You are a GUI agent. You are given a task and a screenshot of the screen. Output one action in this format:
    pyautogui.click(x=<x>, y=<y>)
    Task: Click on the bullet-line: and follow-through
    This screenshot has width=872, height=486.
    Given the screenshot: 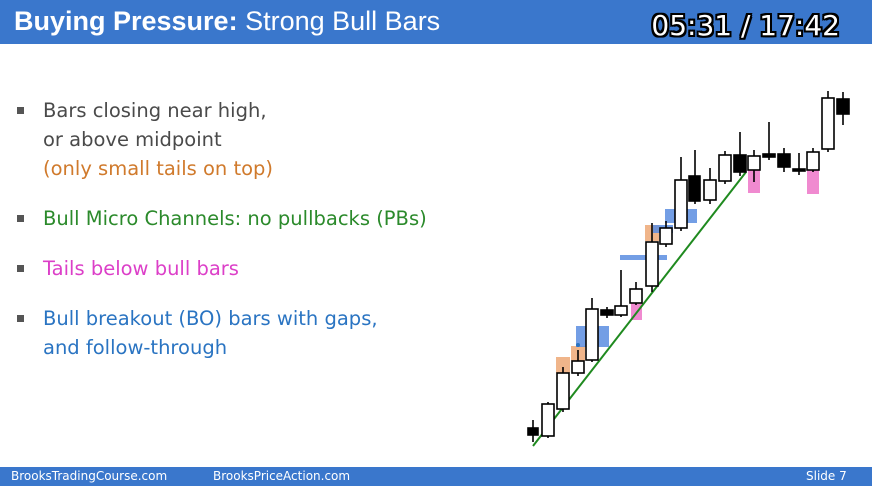 What is the action you would take?
    pyautogui.click(x=135, y=347)
    